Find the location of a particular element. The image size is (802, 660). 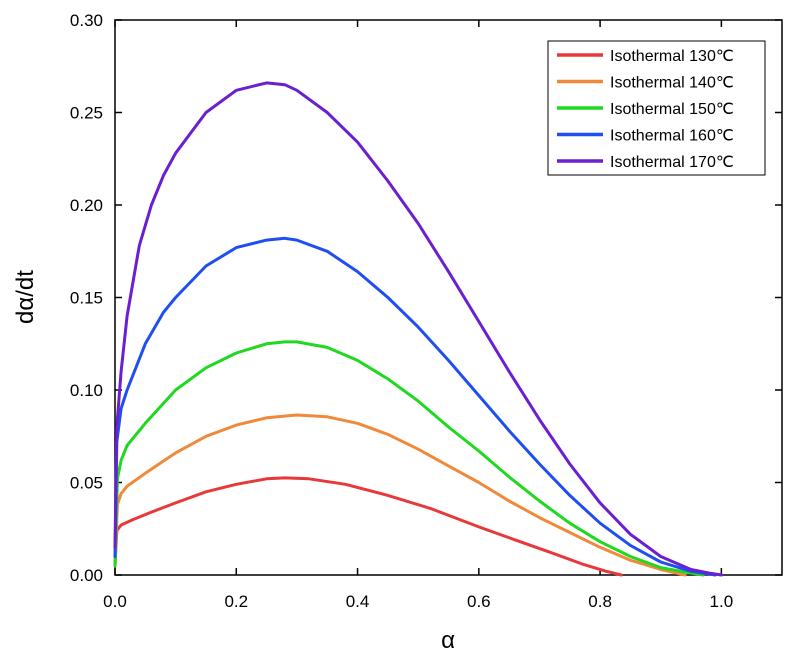

y-tick-label: 0.00 is located at coordinates (86, 575).